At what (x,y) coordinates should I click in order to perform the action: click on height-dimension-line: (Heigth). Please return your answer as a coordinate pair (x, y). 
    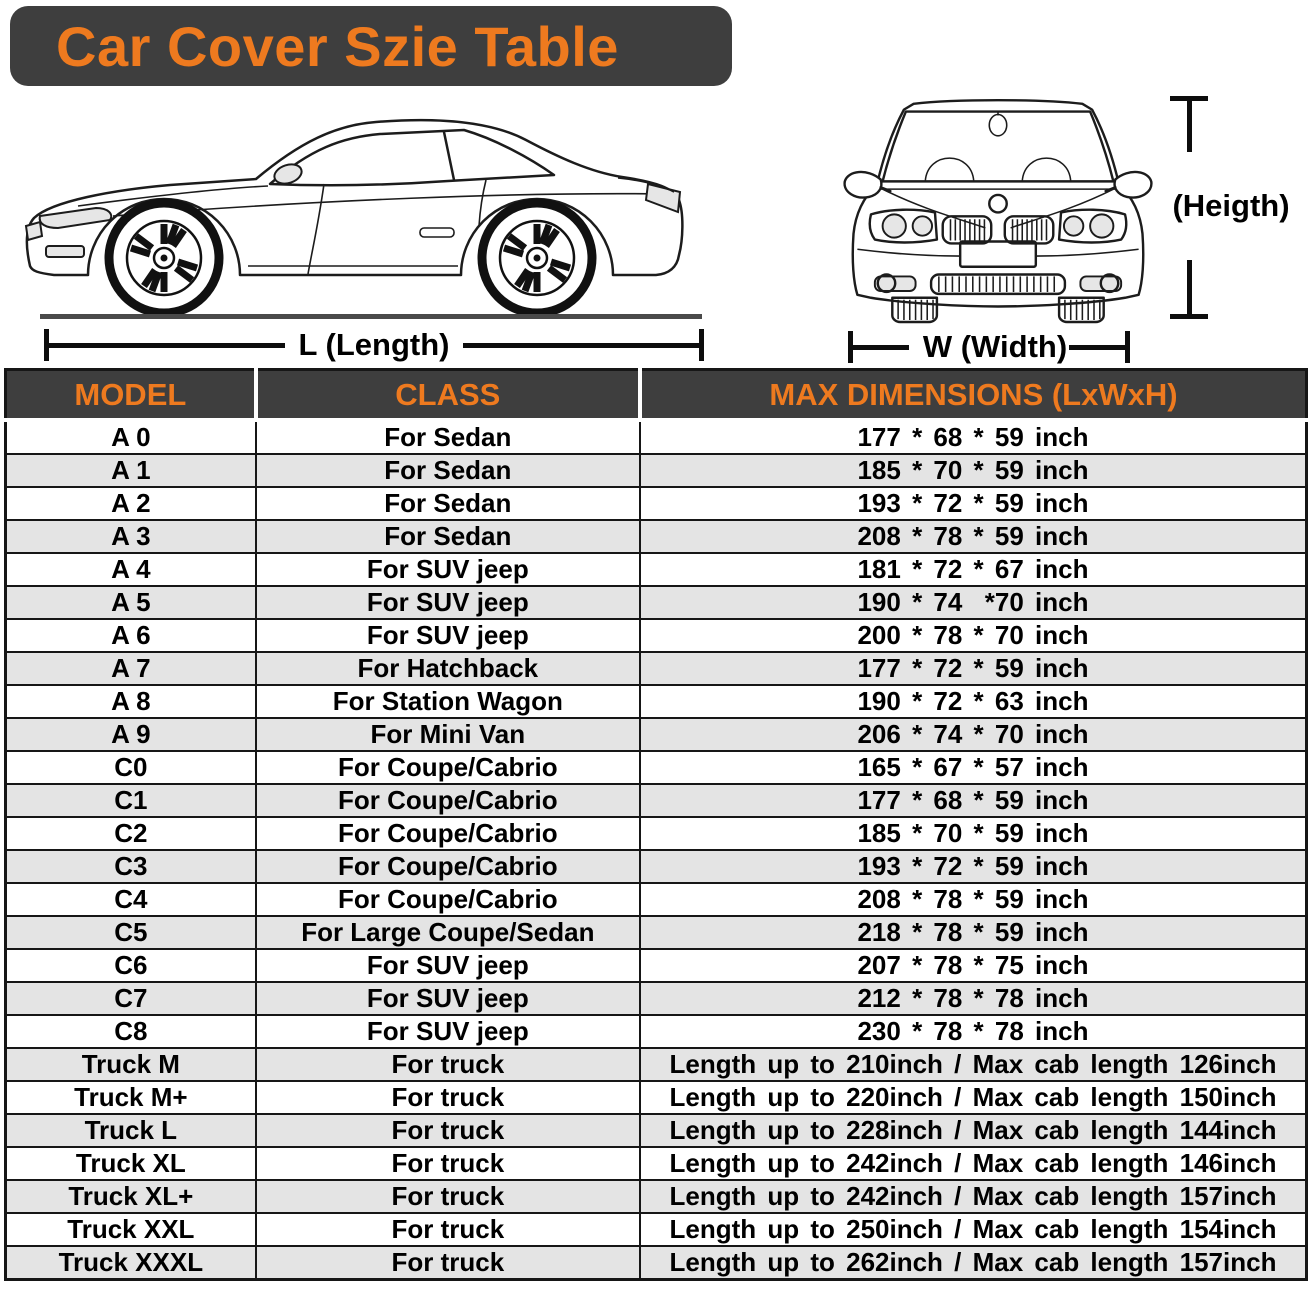
    Looking at the image, I should click on (1231, 213).